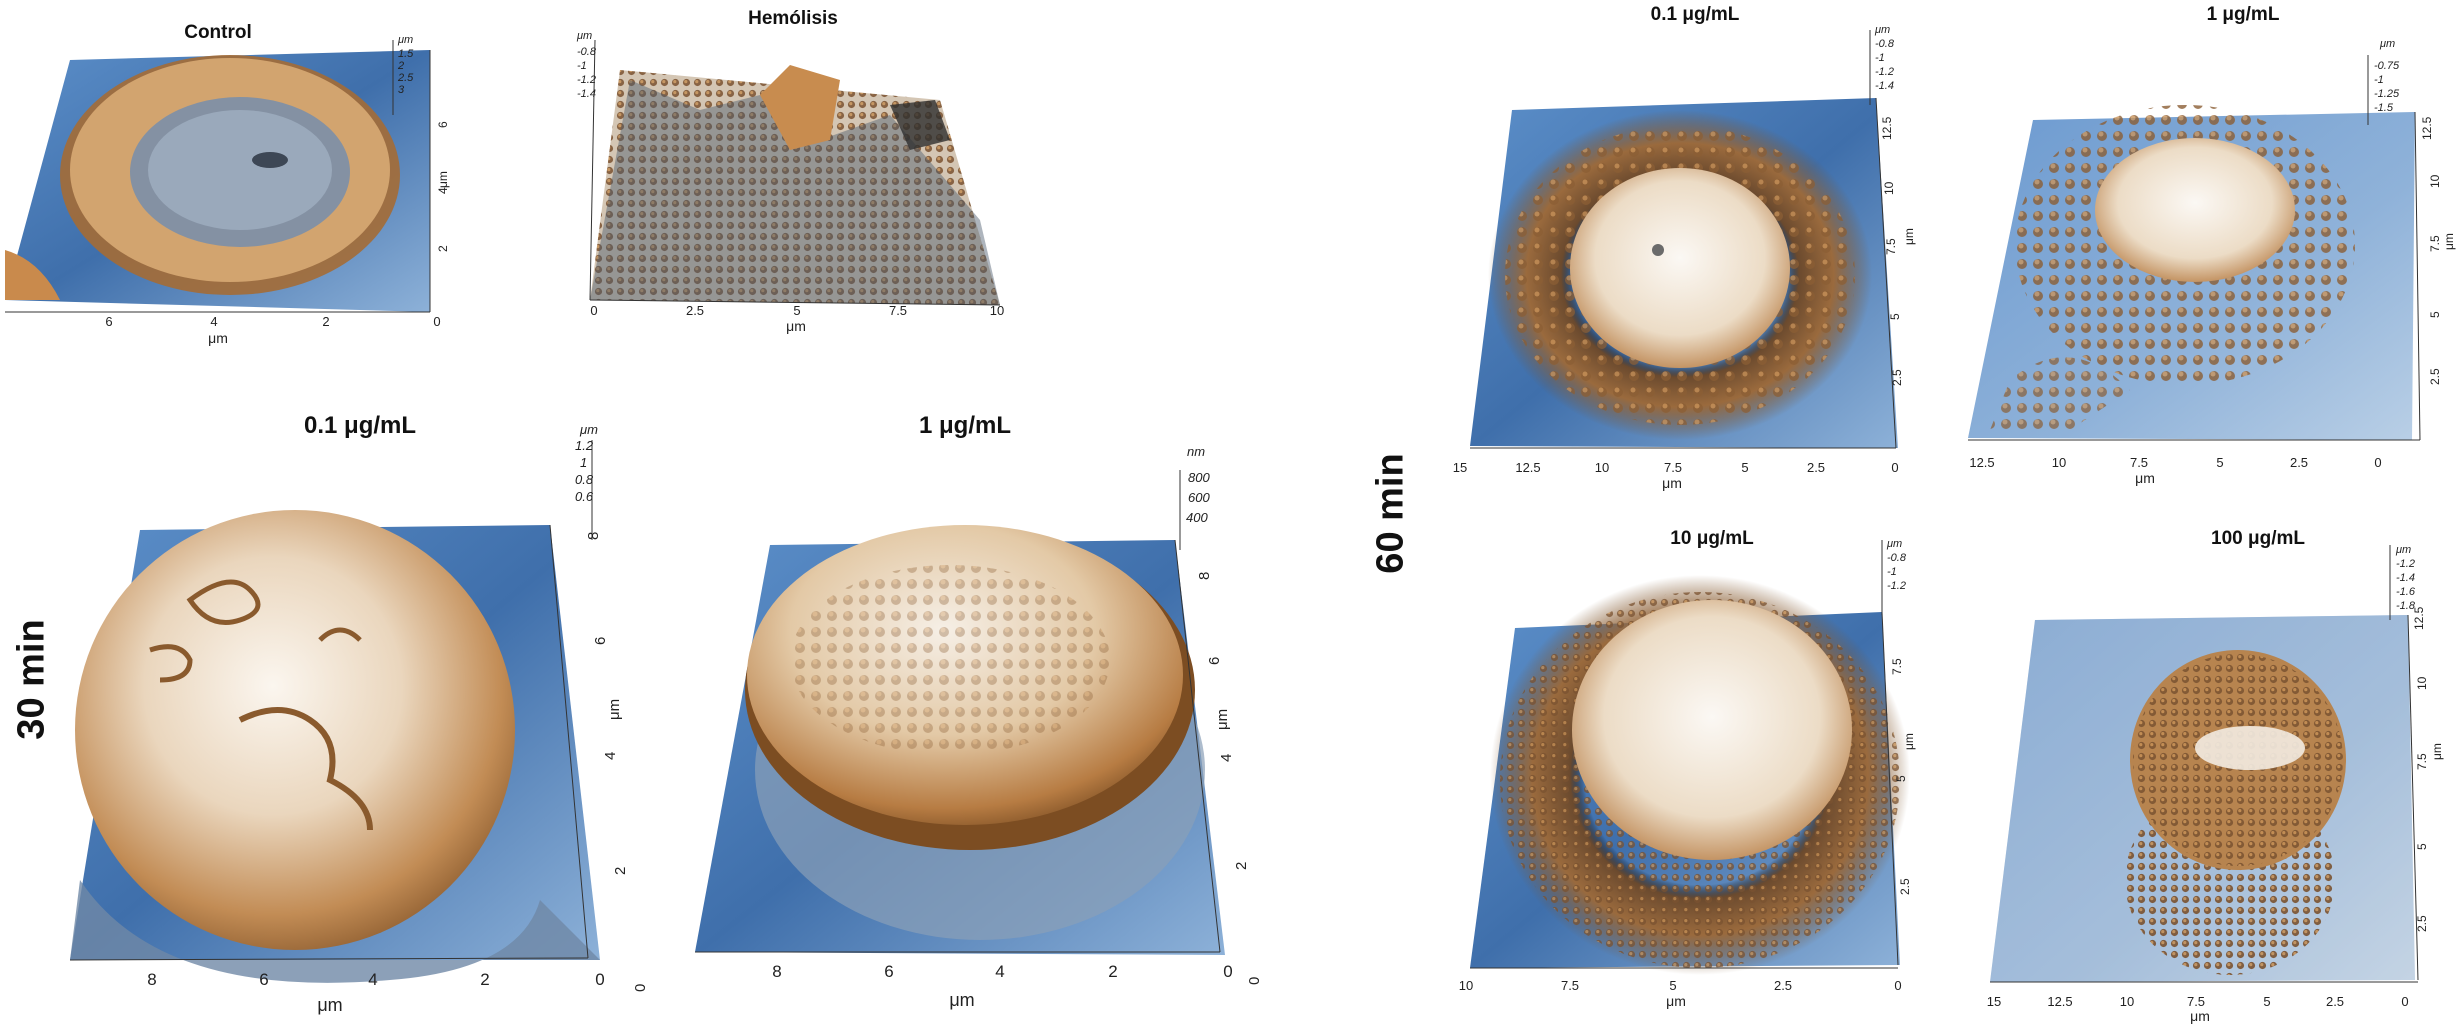 This screenshot has height=1033, width=2461. Describe the element at coordinates (584, 479) in the screenshot. I see `z-tick: 0.8` at that location.